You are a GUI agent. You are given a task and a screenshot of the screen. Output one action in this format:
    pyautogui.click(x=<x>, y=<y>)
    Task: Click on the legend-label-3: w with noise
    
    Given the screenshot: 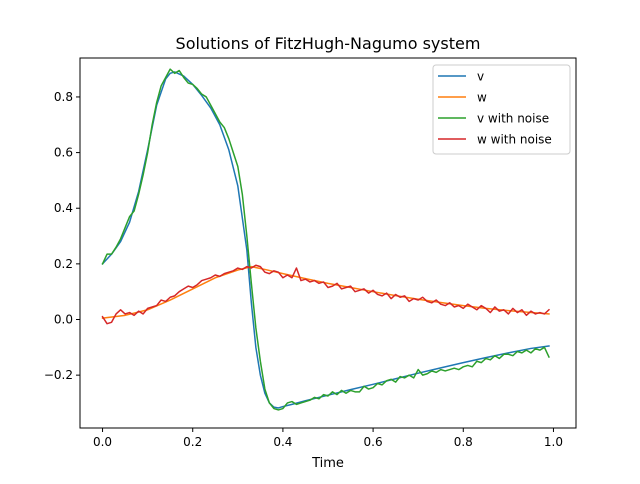 What is the action you would take?
    pyautogui.click(x=514, y=140)
    